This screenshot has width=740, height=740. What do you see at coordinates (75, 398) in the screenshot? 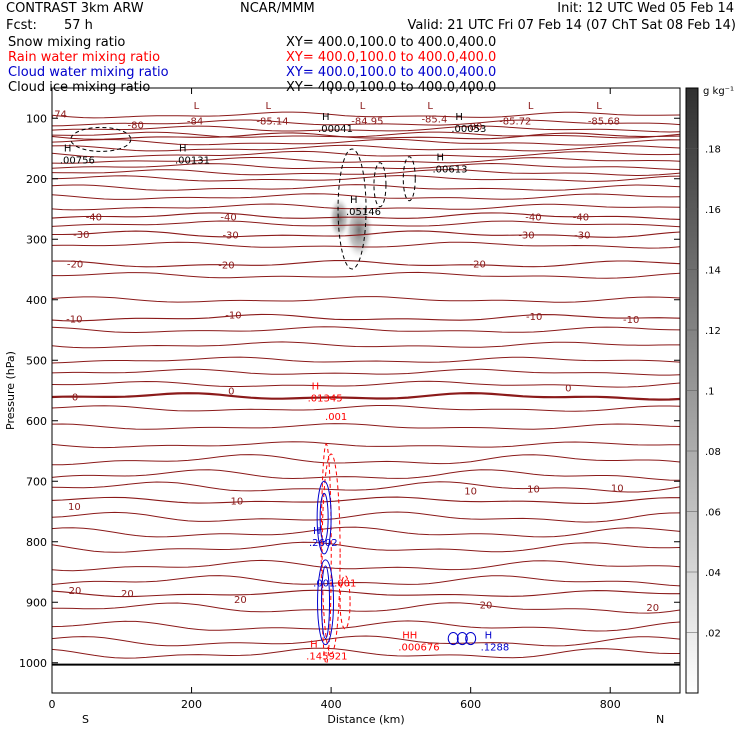
I see `contour-label-24: 0` at bounding box center [75, 398].